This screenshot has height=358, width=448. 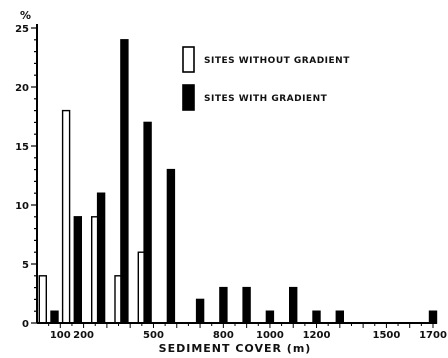 I want to click on x-tick-label: 800, so click(x=223, y=335).